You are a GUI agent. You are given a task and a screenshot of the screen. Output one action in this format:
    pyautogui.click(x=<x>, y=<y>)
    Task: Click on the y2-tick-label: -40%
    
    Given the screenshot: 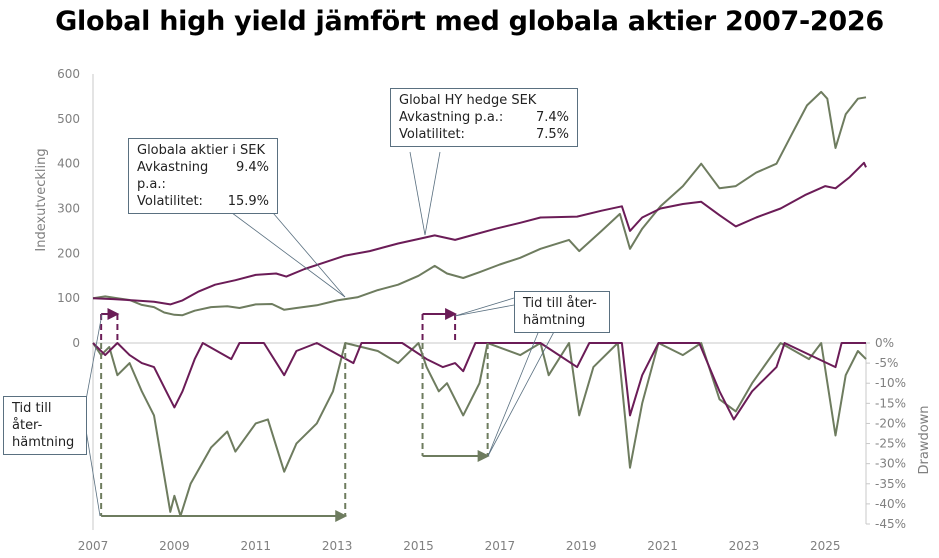 What is the action you would take?
    pyautogui.click(x=890, y=504)
    